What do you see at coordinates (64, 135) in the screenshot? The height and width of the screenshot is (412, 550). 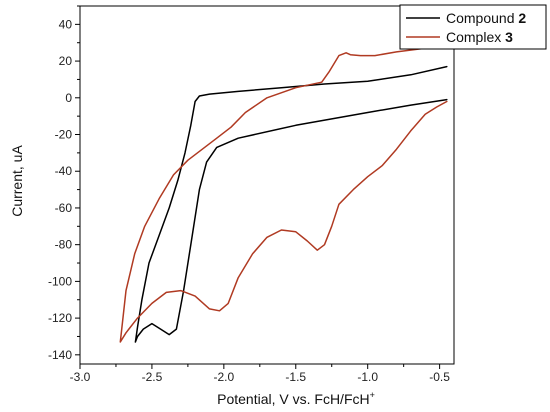 I see `y-tick-label: -20` at bounding box center [64, 135].